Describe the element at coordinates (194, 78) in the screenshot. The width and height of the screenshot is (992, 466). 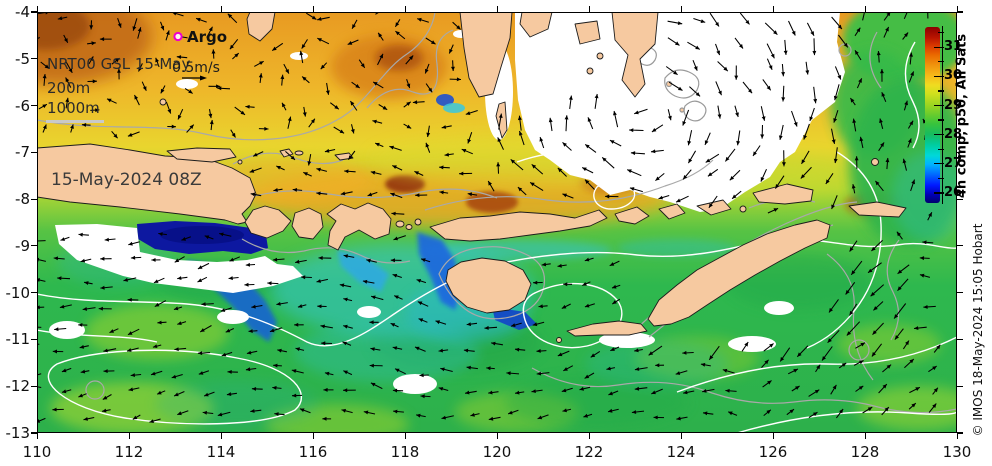
I see `velocity-scale-arrow` at that location.